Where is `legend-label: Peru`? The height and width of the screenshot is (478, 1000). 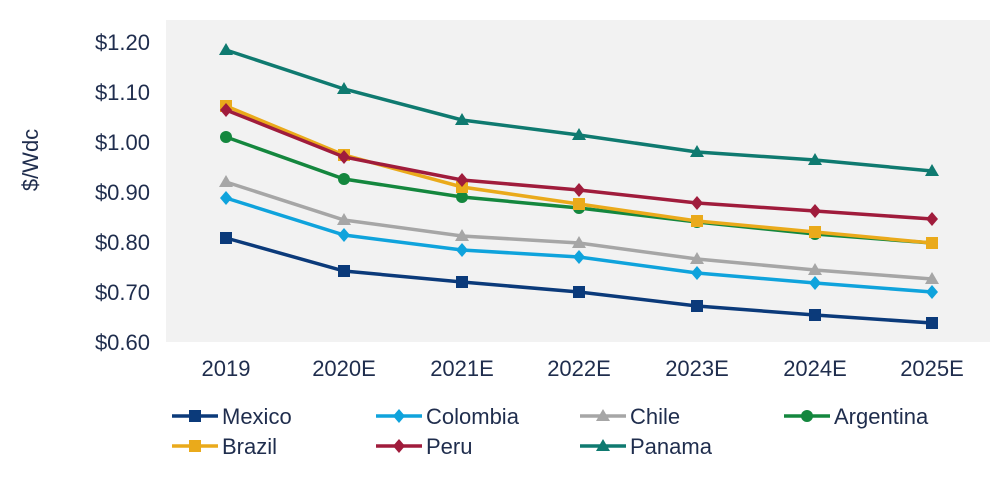
legend-label: Peru is located at coordinates (449, 446).